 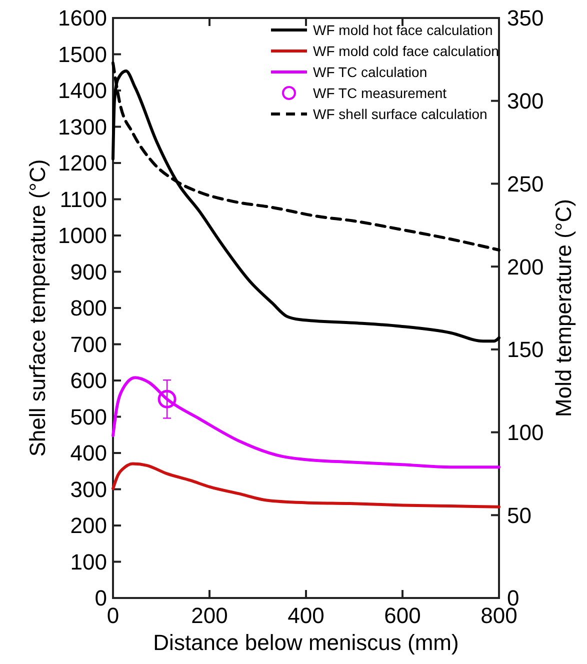 I want to click on y-axis-title: Shell surface temperature (°C), so click(x=37, y=308).